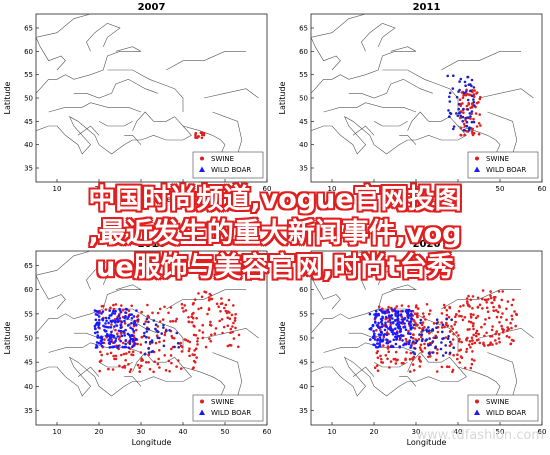 The height and width of the screenshot is (455, 550). I want to click on overlay-line-2: ,最近发生的重大新闻事件,vog, so click(275, 233).